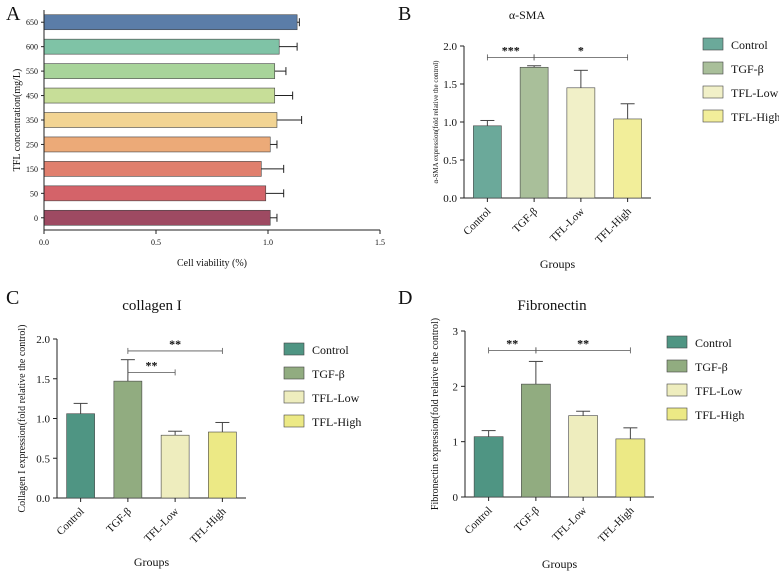  Describe the element at coordinates (630, 468) in the screenshot. I see `bar-d-tfl-high` at that location.